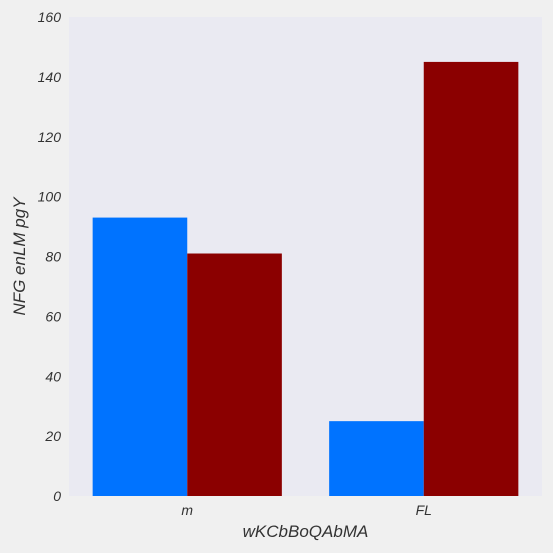  I want to click on y-tick-label: 120, so click(50, 137).